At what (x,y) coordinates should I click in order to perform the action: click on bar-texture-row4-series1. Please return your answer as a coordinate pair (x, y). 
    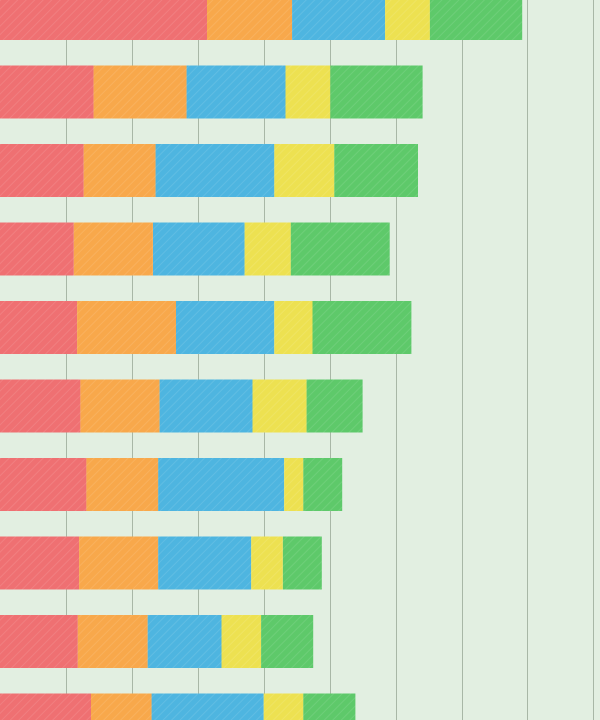
    Looking at the image, I should click on (37, 249).